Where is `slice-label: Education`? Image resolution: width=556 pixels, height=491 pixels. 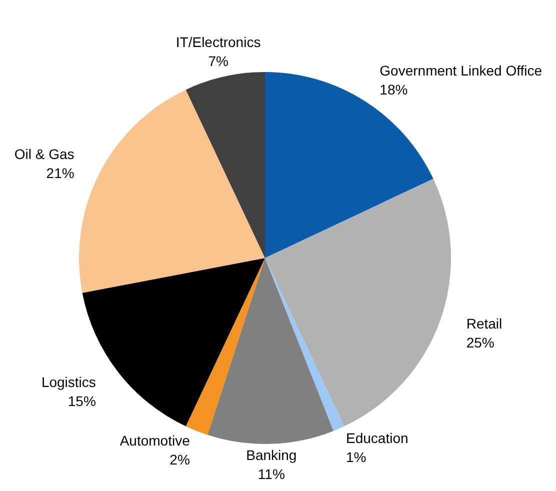
slice-label: Education is located at coordinates (377, 438).